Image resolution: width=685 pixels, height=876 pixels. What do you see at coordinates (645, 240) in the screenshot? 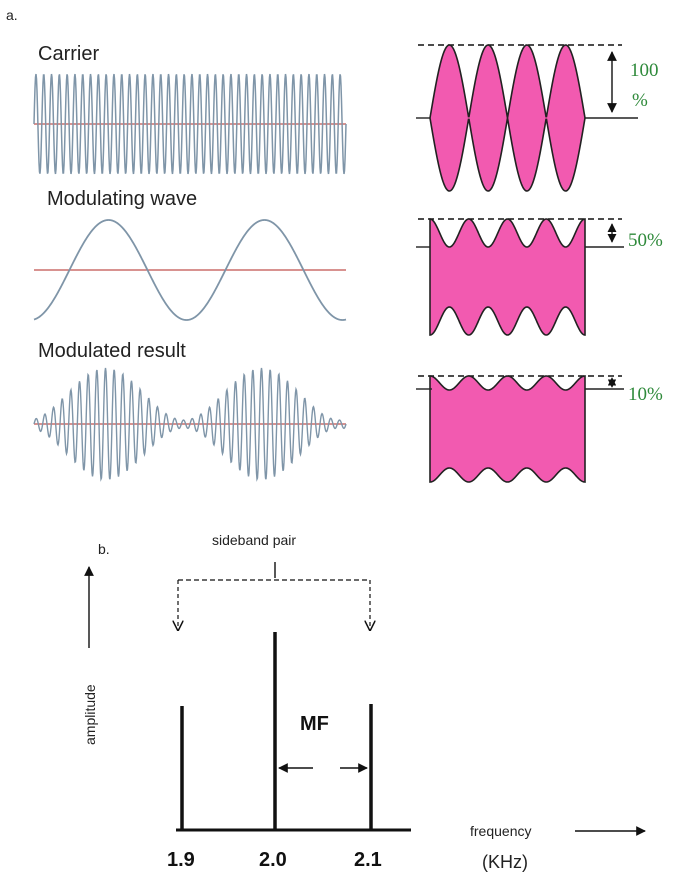
I see `envelope-50-label: 50%` at bounding box center [645, 240].